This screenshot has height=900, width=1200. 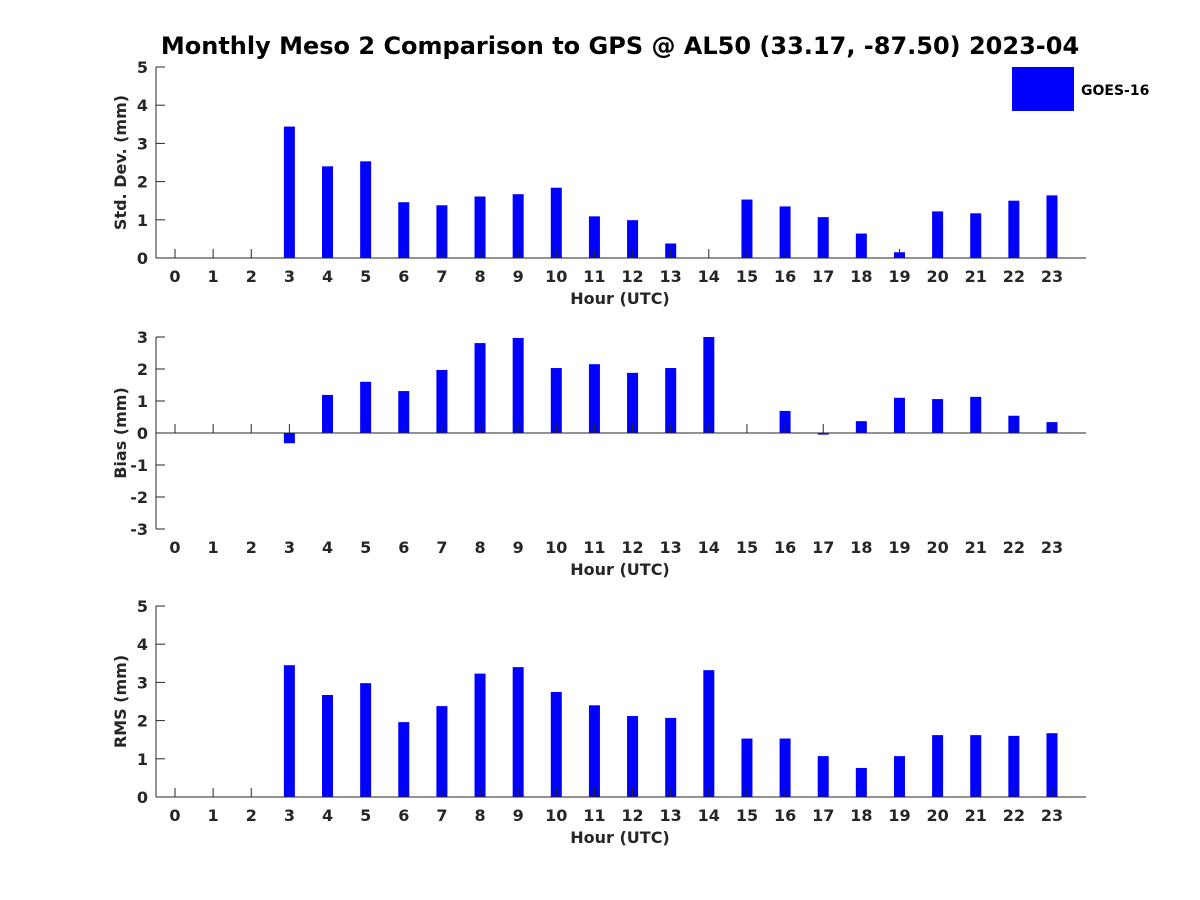 I want to click on x-tick-label: 6, so click(x=403, y=547).